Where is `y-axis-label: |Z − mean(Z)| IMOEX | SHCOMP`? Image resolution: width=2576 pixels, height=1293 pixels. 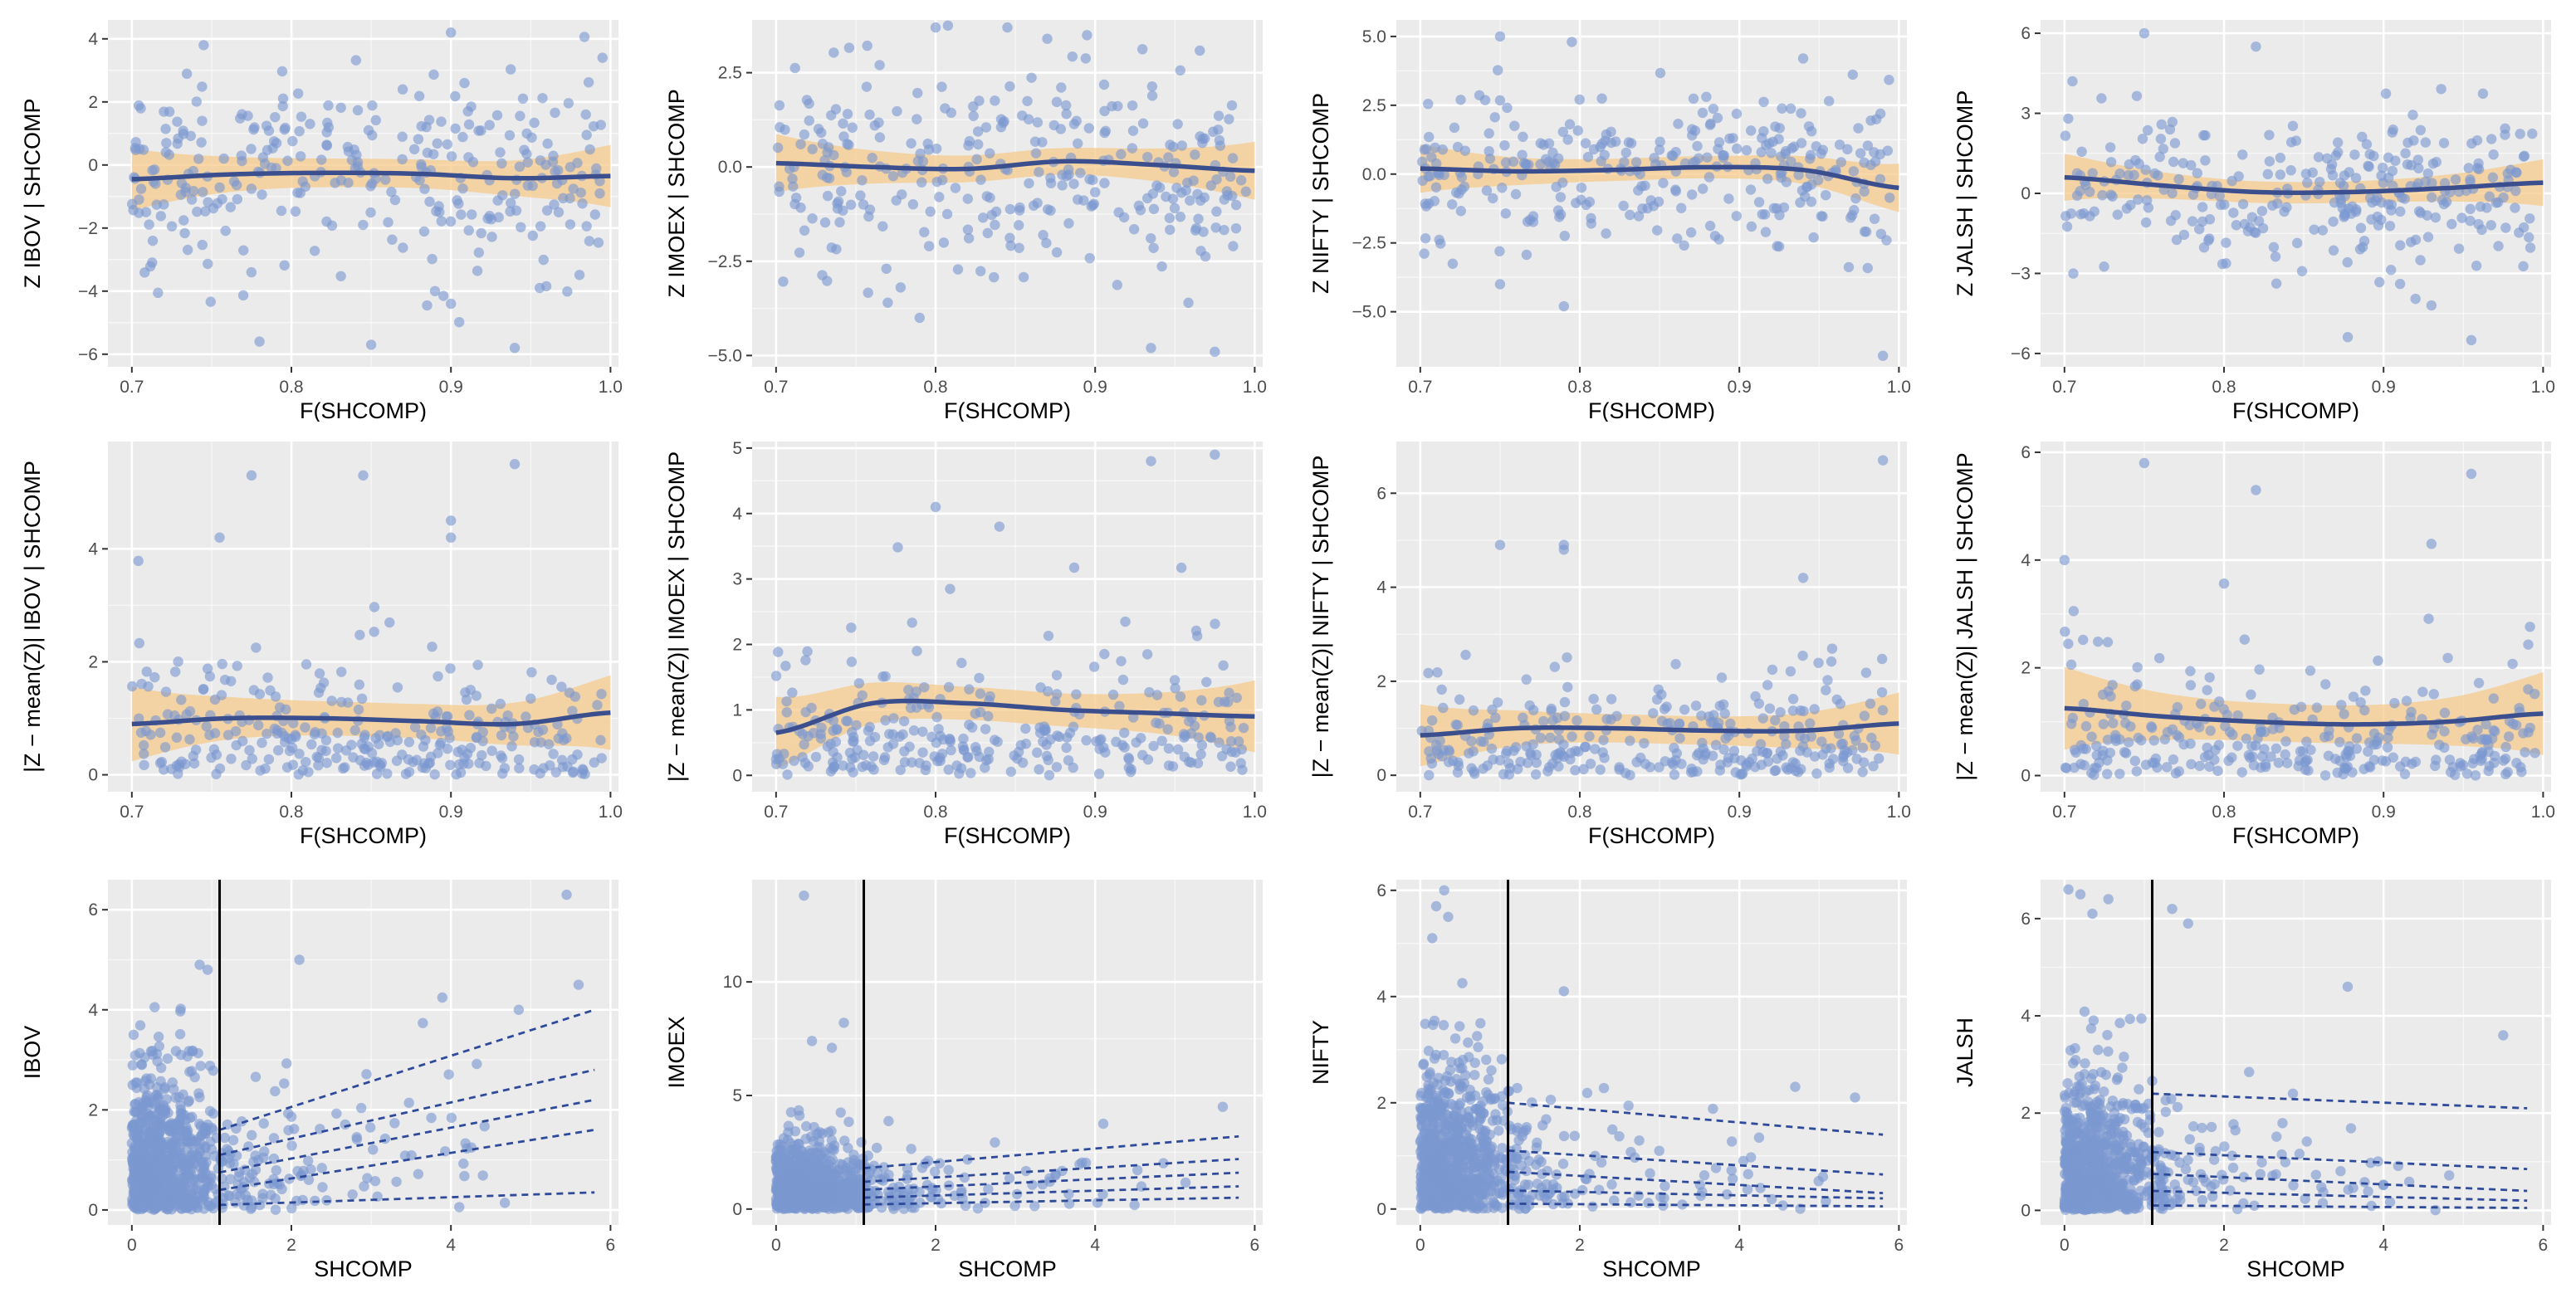
y-axis-label: |Z − mean(Z)| IMOEX | SHCOMP is located at coordinates (676, 616).